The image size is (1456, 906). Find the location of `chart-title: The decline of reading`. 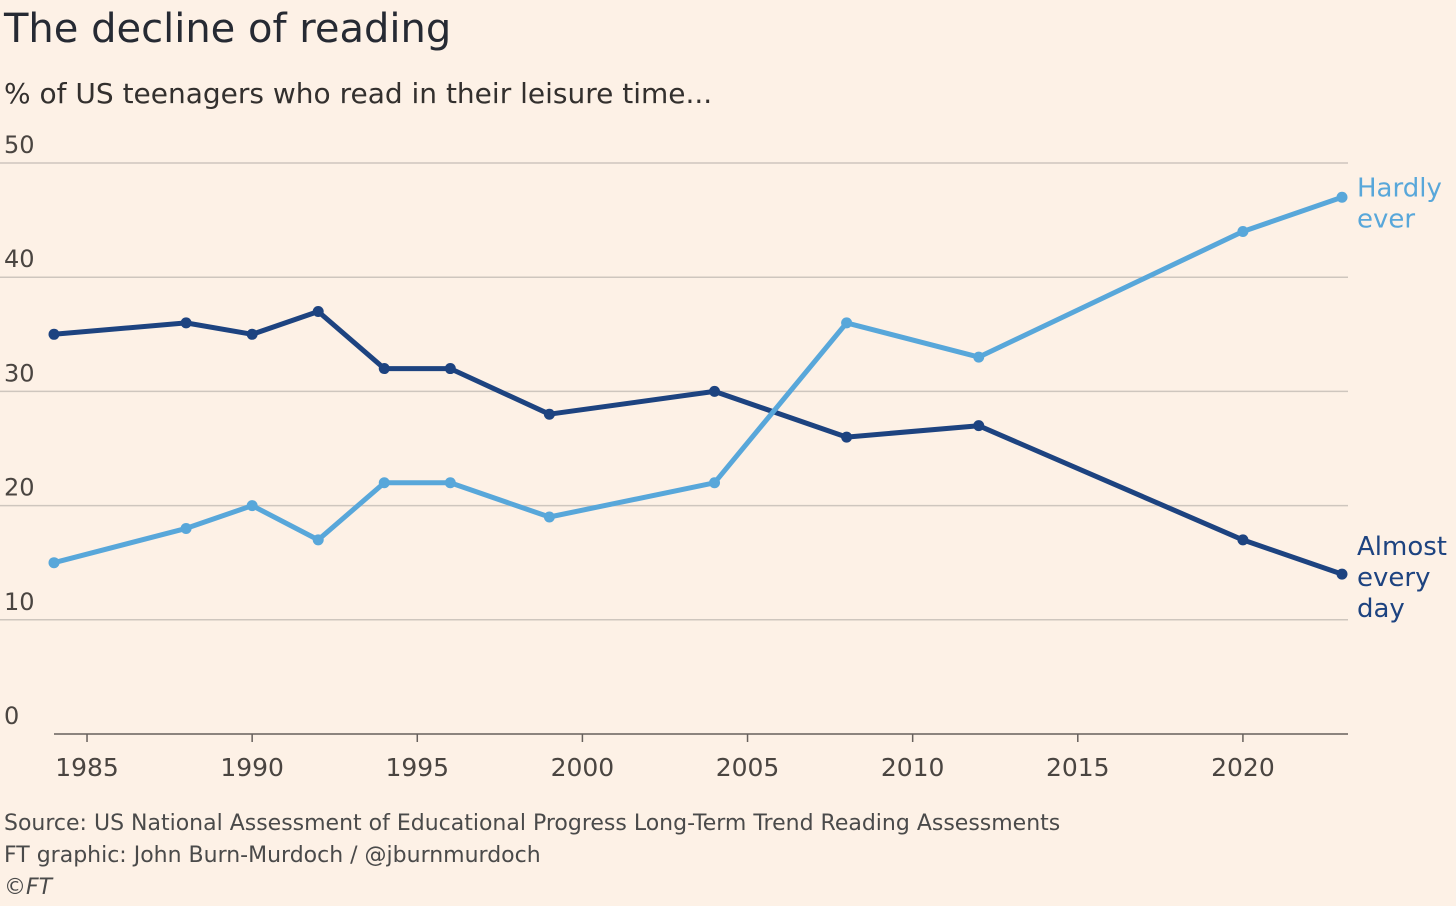

chart-title: The decline of reading is located at coordinates (228, 29).